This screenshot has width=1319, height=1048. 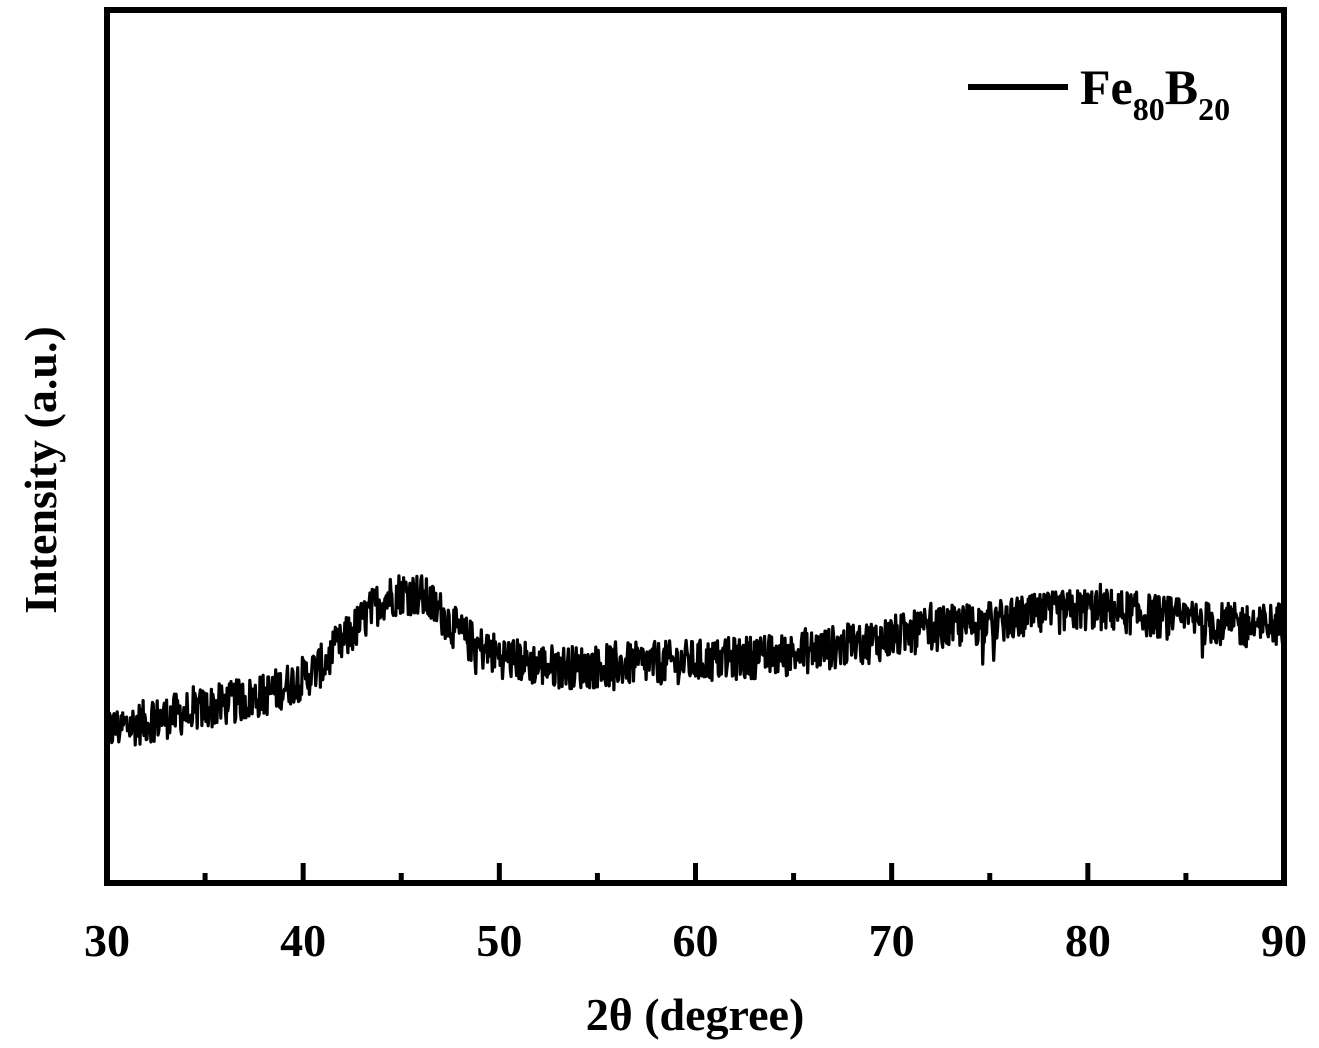 What do you see at coordinates (303, 940) in the screenshot?
I see `x-tick-label-40: 40` at bounding box center [303, 940].